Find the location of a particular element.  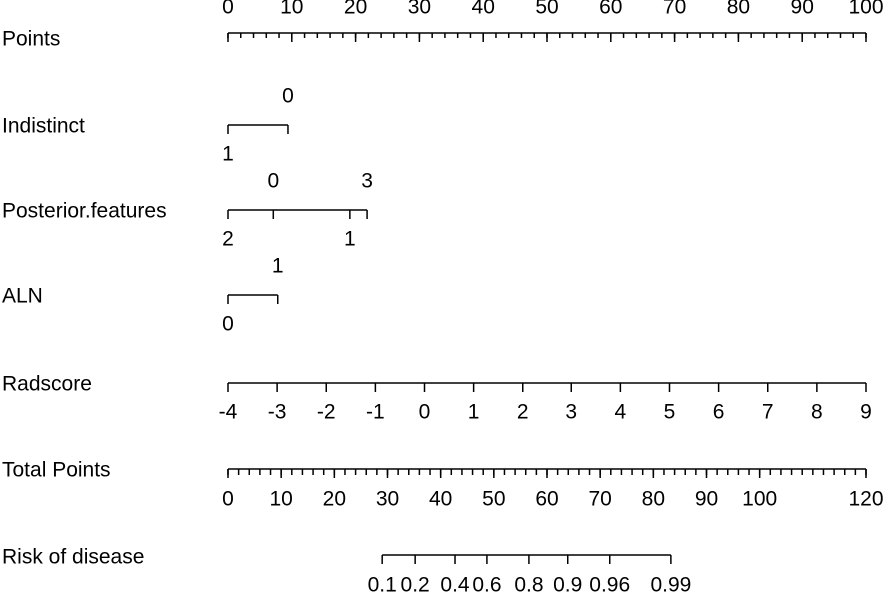

level-label: 7 is located at coordinates (768, 412).